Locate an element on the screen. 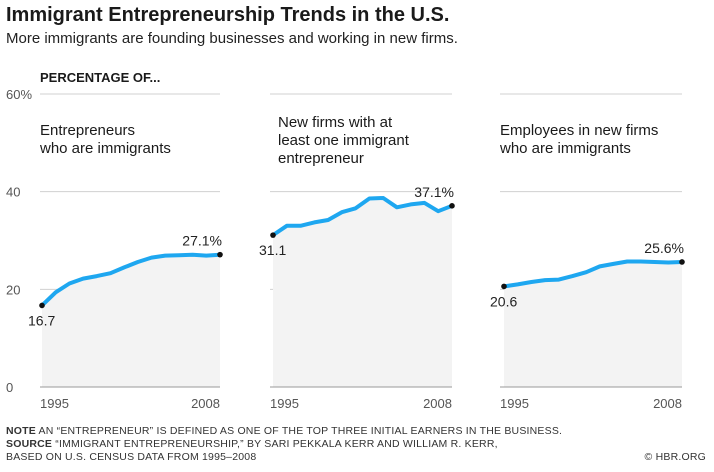  end-value-label: 25.6% is located at coordinates (664, 248).